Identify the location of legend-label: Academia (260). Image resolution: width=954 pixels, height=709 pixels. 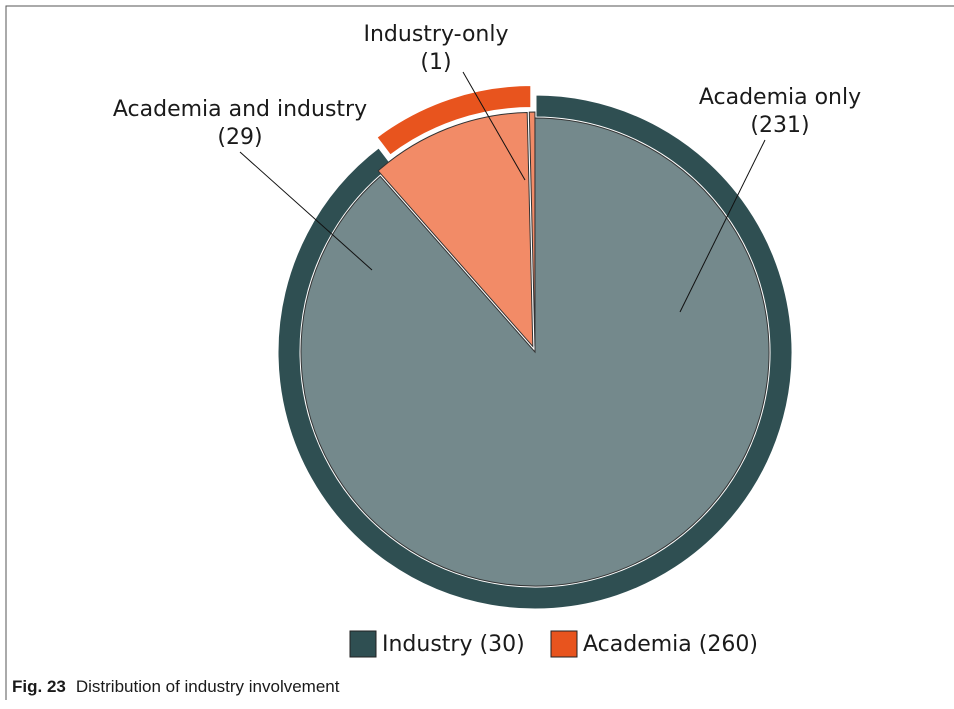
(670, 644).